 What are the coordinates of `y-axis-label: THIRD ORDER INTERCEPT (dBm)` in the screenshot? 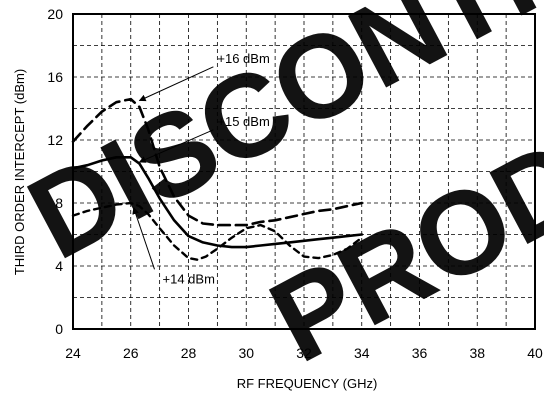 It's located at (19, 172).